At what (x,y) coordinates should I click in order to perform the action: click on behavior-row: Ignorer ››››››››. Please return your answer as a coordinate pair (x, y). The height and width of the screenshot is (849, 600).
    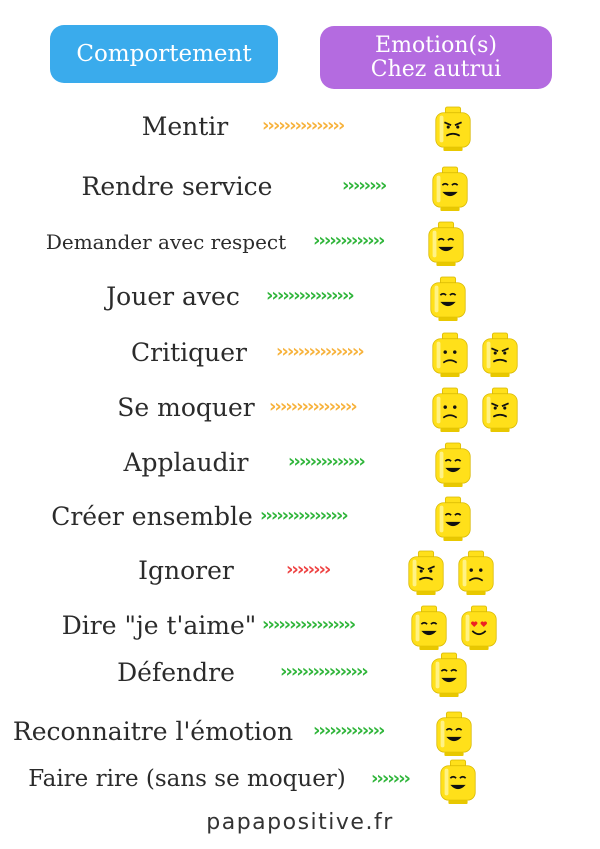
    Looking at the image, I should click on (300, 572).